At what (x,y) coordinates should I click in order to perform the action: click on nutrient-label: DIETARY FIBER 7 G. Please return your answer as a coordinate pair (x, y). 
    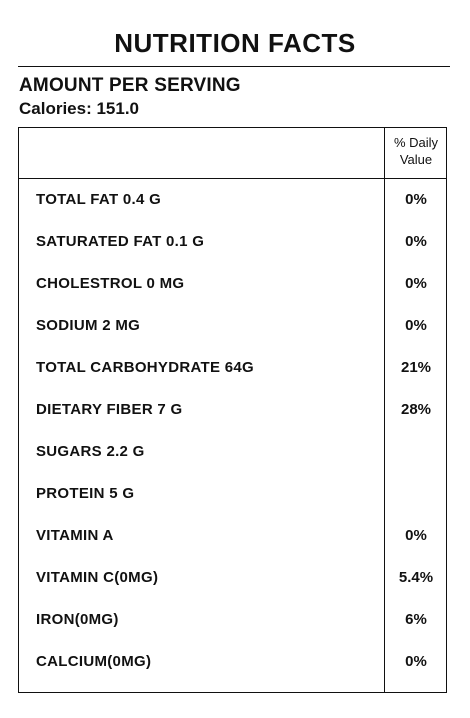
    Looking at the image, I should click on (109, 409).